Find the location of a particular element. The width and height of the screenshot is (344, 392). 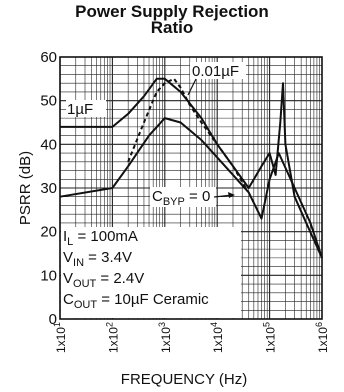

y-tick-label: 10 is located at coordinates (48, 275).